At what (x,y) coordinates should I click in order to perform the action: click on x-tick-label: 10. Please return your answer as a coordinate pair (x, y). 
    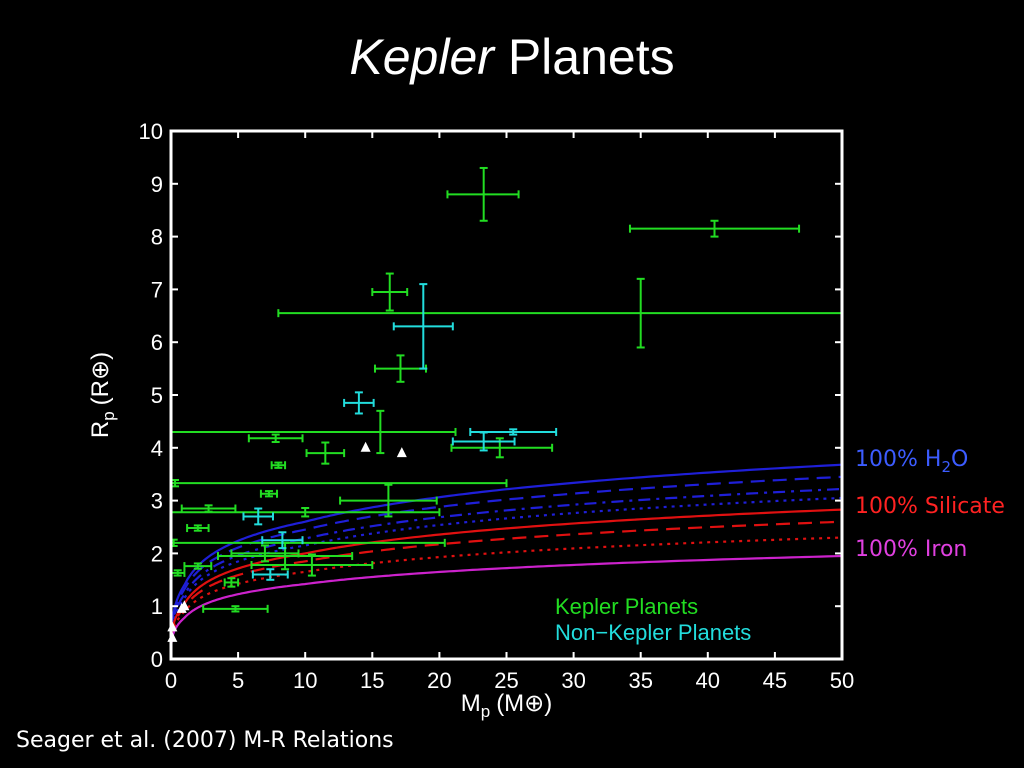
    Looking at the image, I should click on (305, 680).